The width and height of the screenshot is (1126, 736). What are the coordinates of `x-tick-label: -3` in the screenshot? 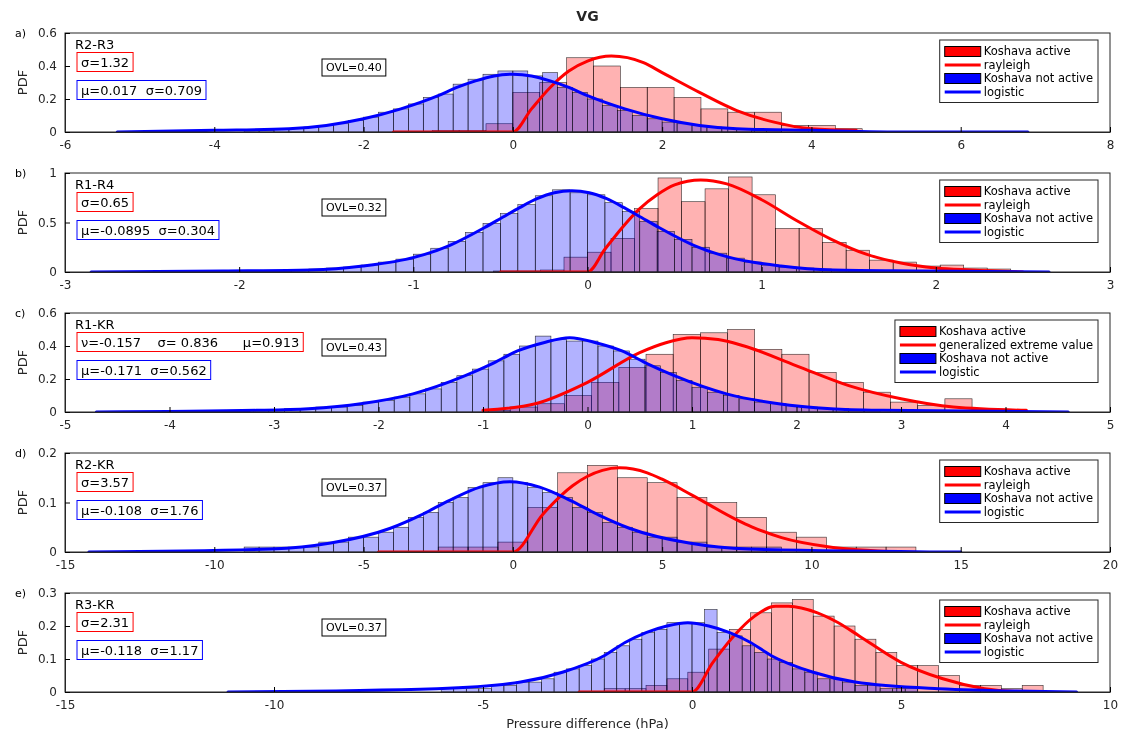 It's located at (65, 284).